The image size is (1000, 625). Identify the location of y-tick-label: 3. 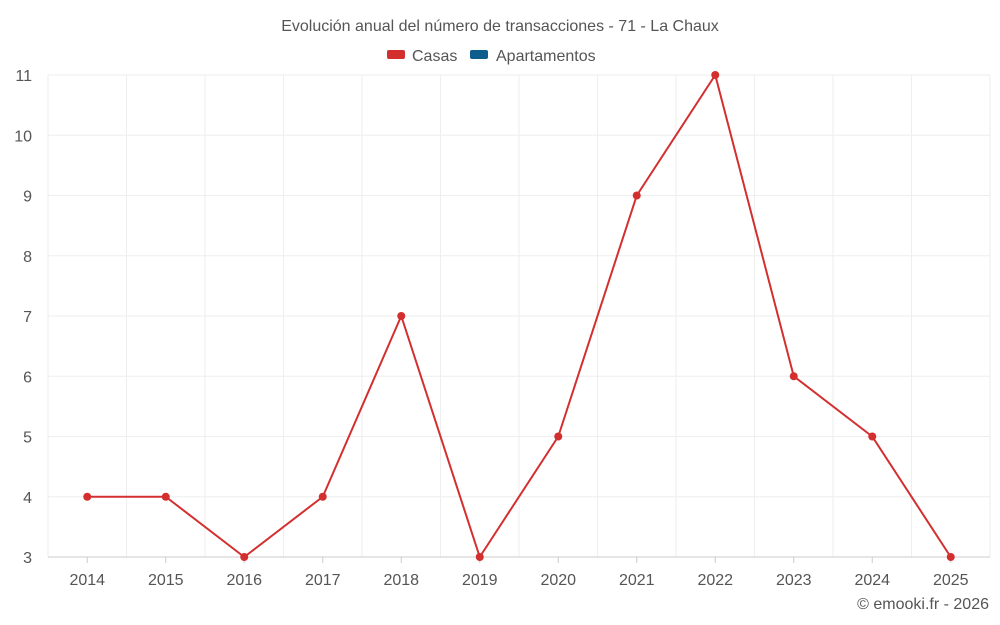
(27, 558).